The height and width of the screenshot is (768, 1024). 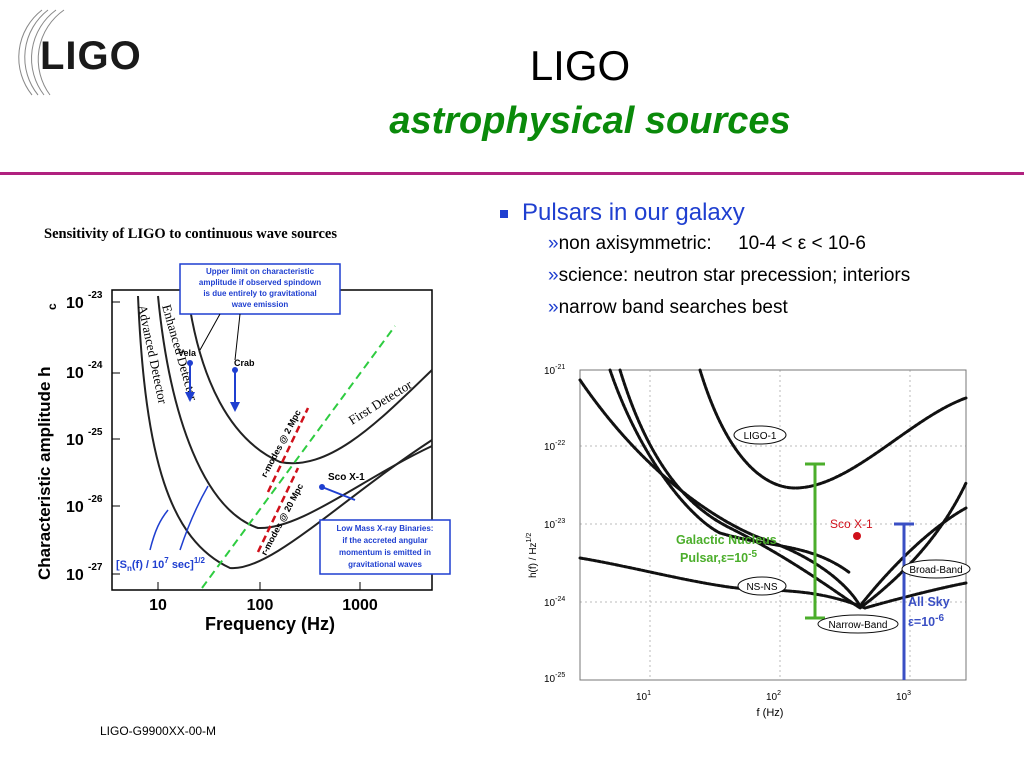 I want to click on svg-text: 10³, so click(x=903, y=696).